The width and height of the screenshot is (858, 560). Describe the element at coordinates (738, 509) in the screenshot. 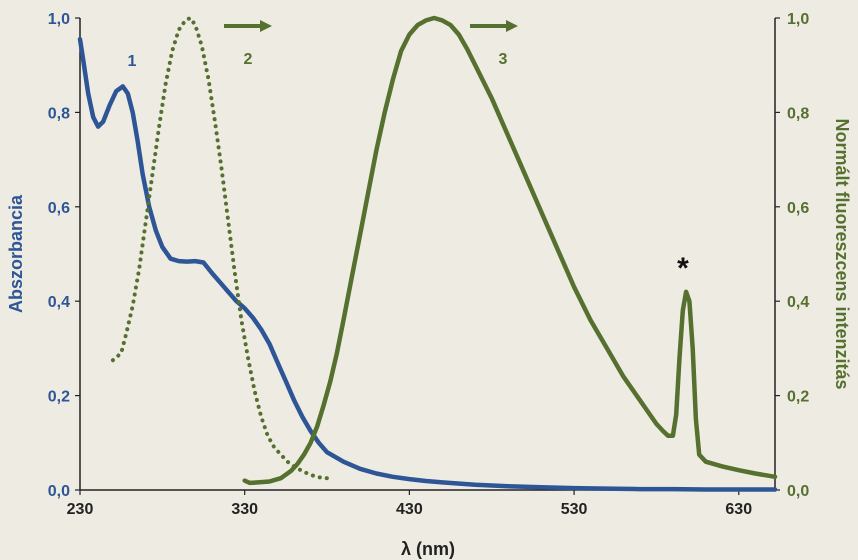

I see `x-tick-label: 630` at that location.